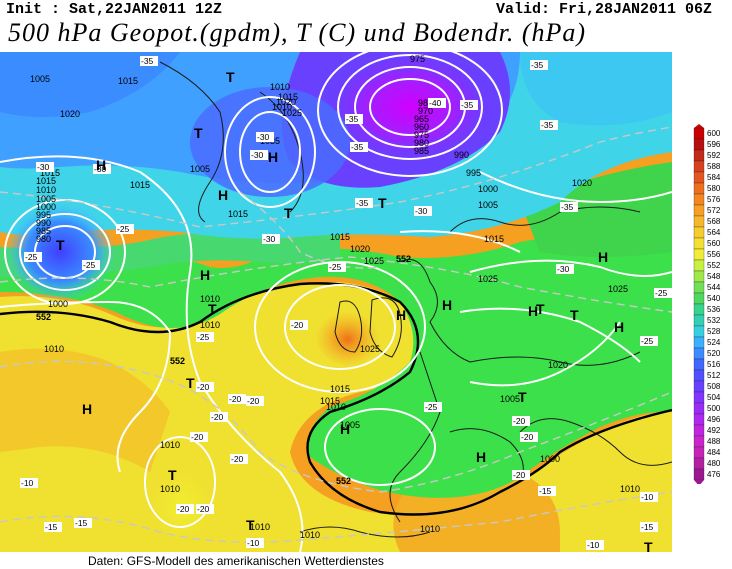 The height and width of the screenshot is (569, 732). I want to click on colorbar-tick-label: 508, so click(714, 386).